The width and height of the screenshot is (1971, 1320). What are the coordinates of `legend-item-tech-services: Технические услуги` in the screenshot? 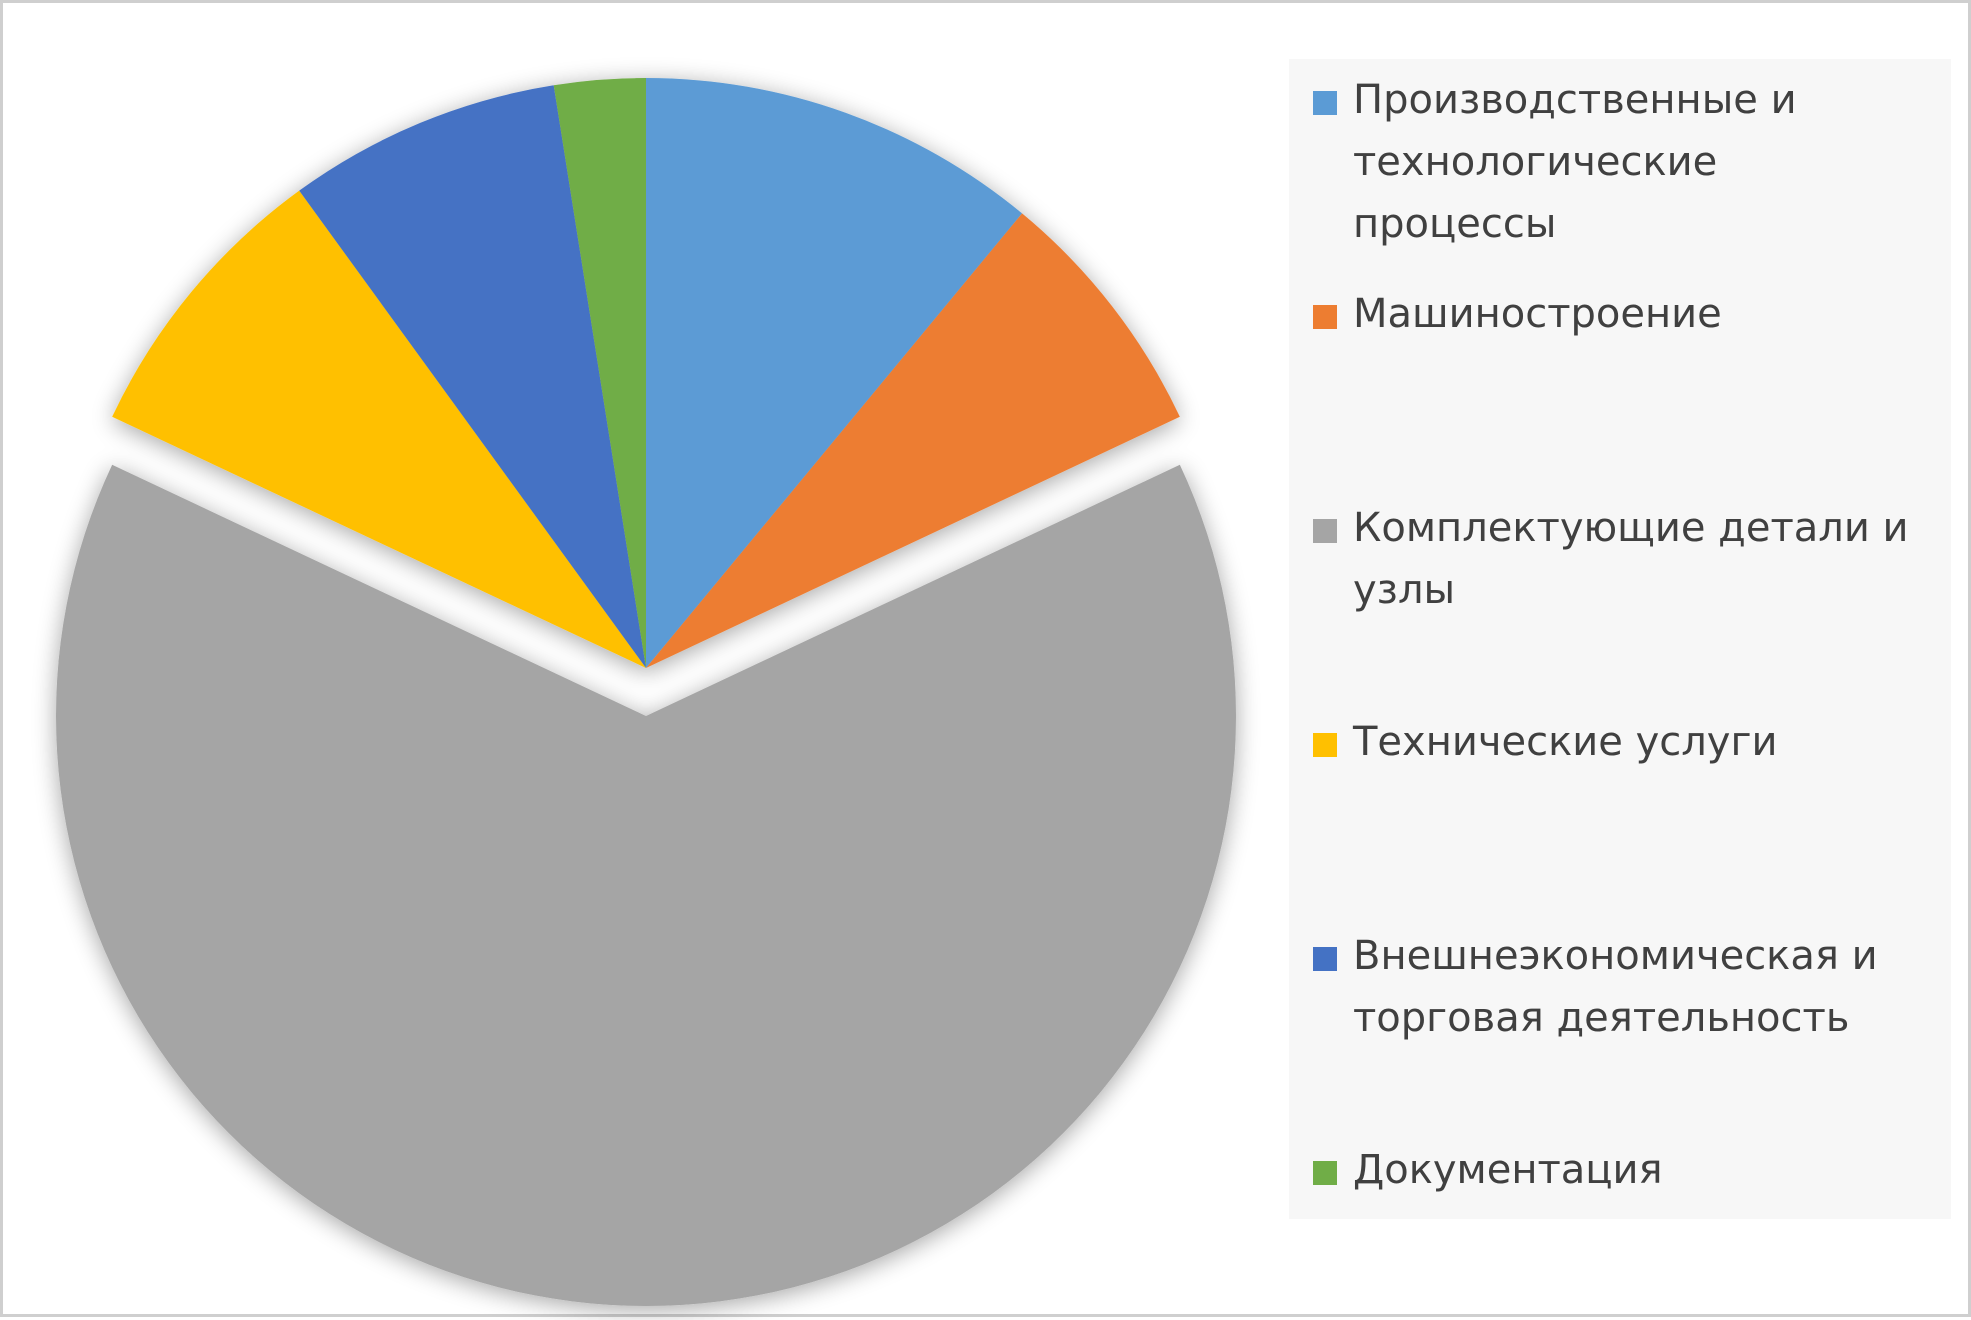 It's located at (1623, 742).